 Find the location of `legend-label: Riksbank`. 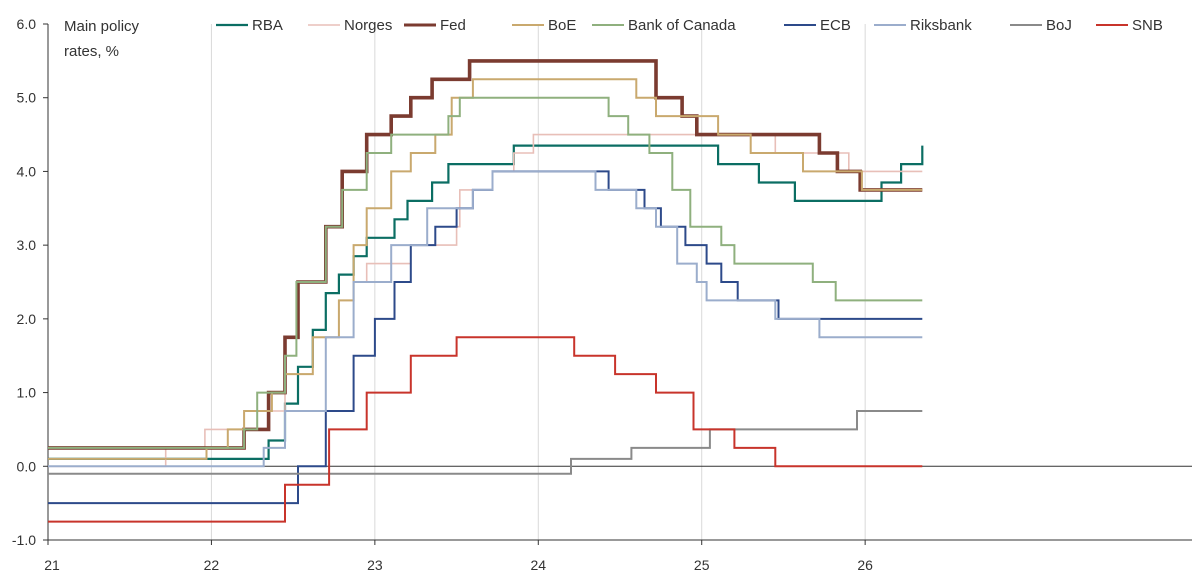

legend-label: Riksbank is located at coordinates (941, 25).